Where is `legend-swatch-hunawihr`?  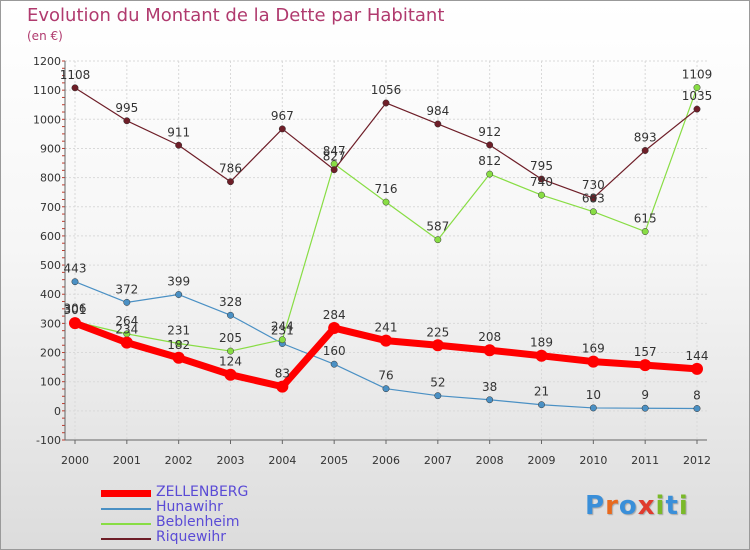 legend-swatch-hunawihr is located at coordinates (126, 509).